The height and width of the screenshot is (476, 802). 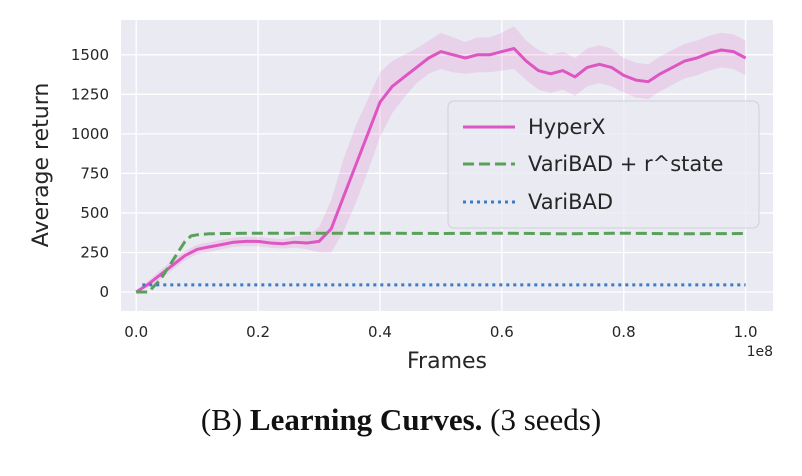 What do you see at coordinates (542, 419) in the screenshot?
I see `caption-suffix: (3 seeds)` at bounding box center [542, 419].